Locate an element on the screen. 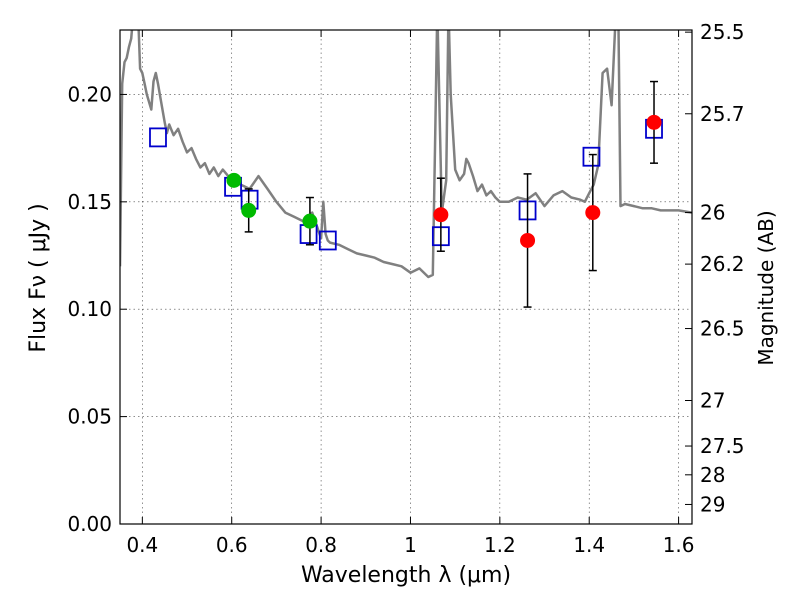 This screenshot has width=800, height=600. x-tick-label: 1.2 is located at coordinates (500, 545).